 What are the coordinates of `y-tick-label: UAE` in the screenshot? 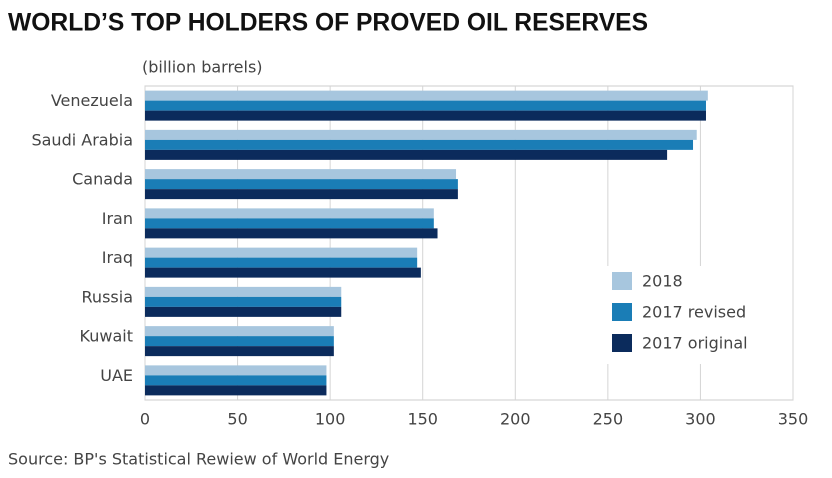 It's located at (116, 375).